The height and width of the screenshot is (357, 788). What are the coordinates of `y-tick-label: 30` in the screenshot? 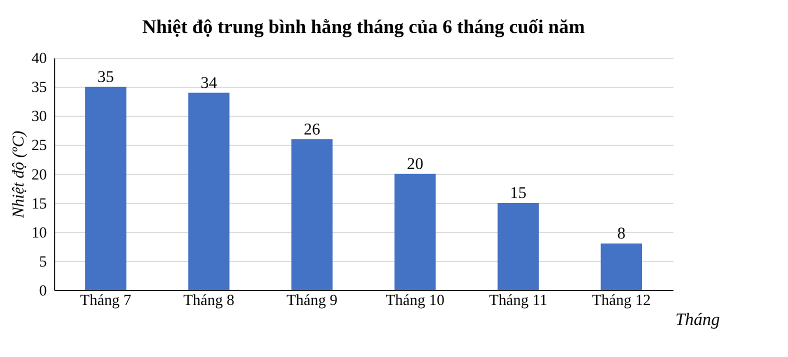 It's located at (39, 117).